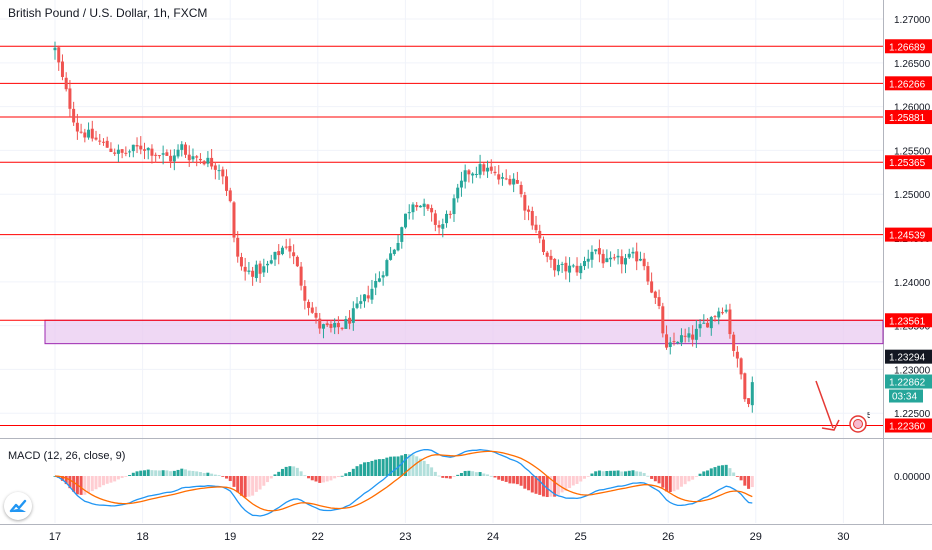 The width and height of the screenshot is (932, 550). What do you see at coordinates (860, 422) in the screenshot?
I see `notification-badge-icon: 5` at bounding box center [860, 422].